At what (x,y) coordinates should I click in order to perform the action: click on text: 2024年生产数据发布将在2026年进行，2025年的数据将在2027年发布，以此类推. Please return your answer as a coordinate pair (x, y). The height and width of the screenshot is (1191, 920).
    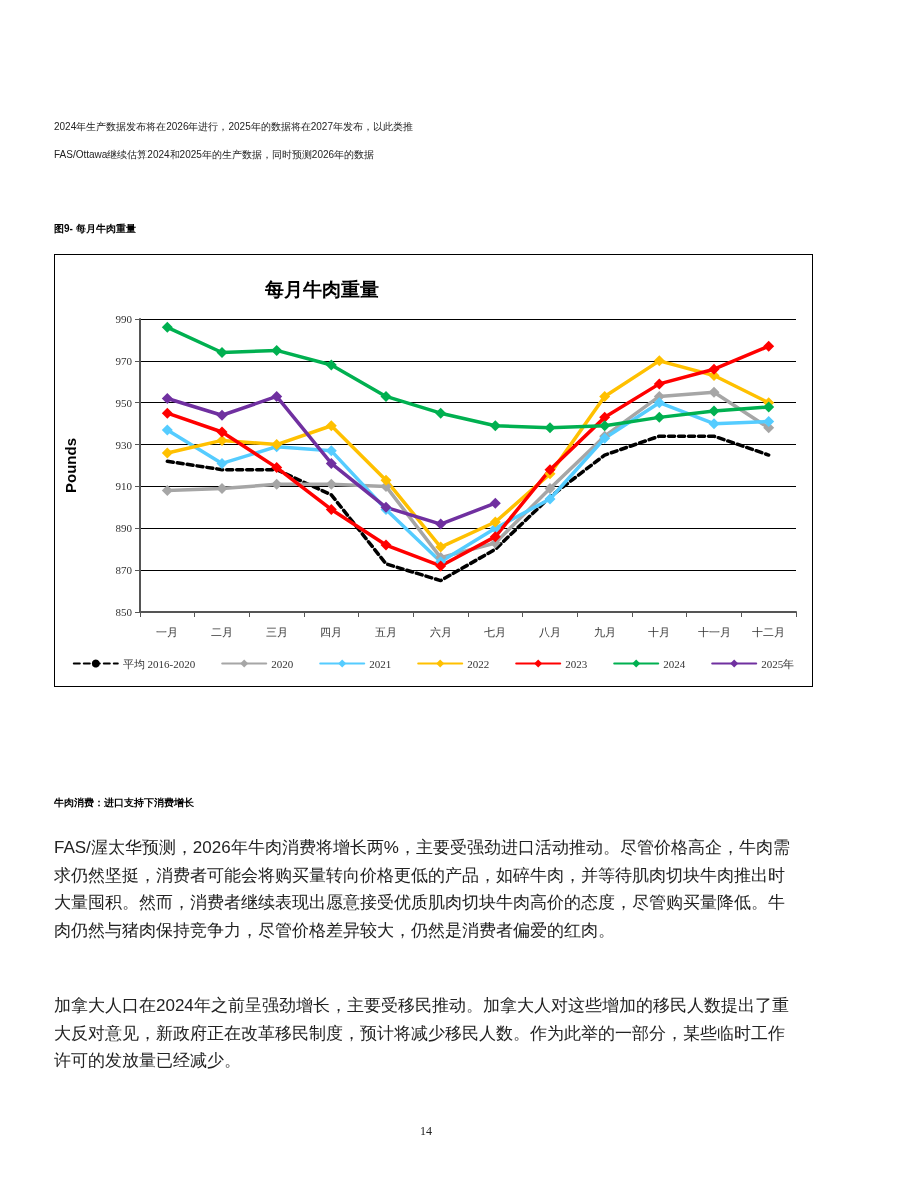
    Looking at the image, I should click on (233, 127).